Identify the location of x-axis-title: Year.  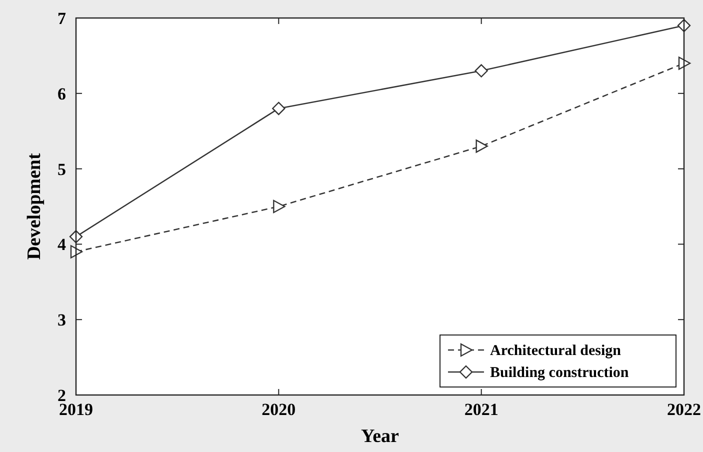
(380, 436).